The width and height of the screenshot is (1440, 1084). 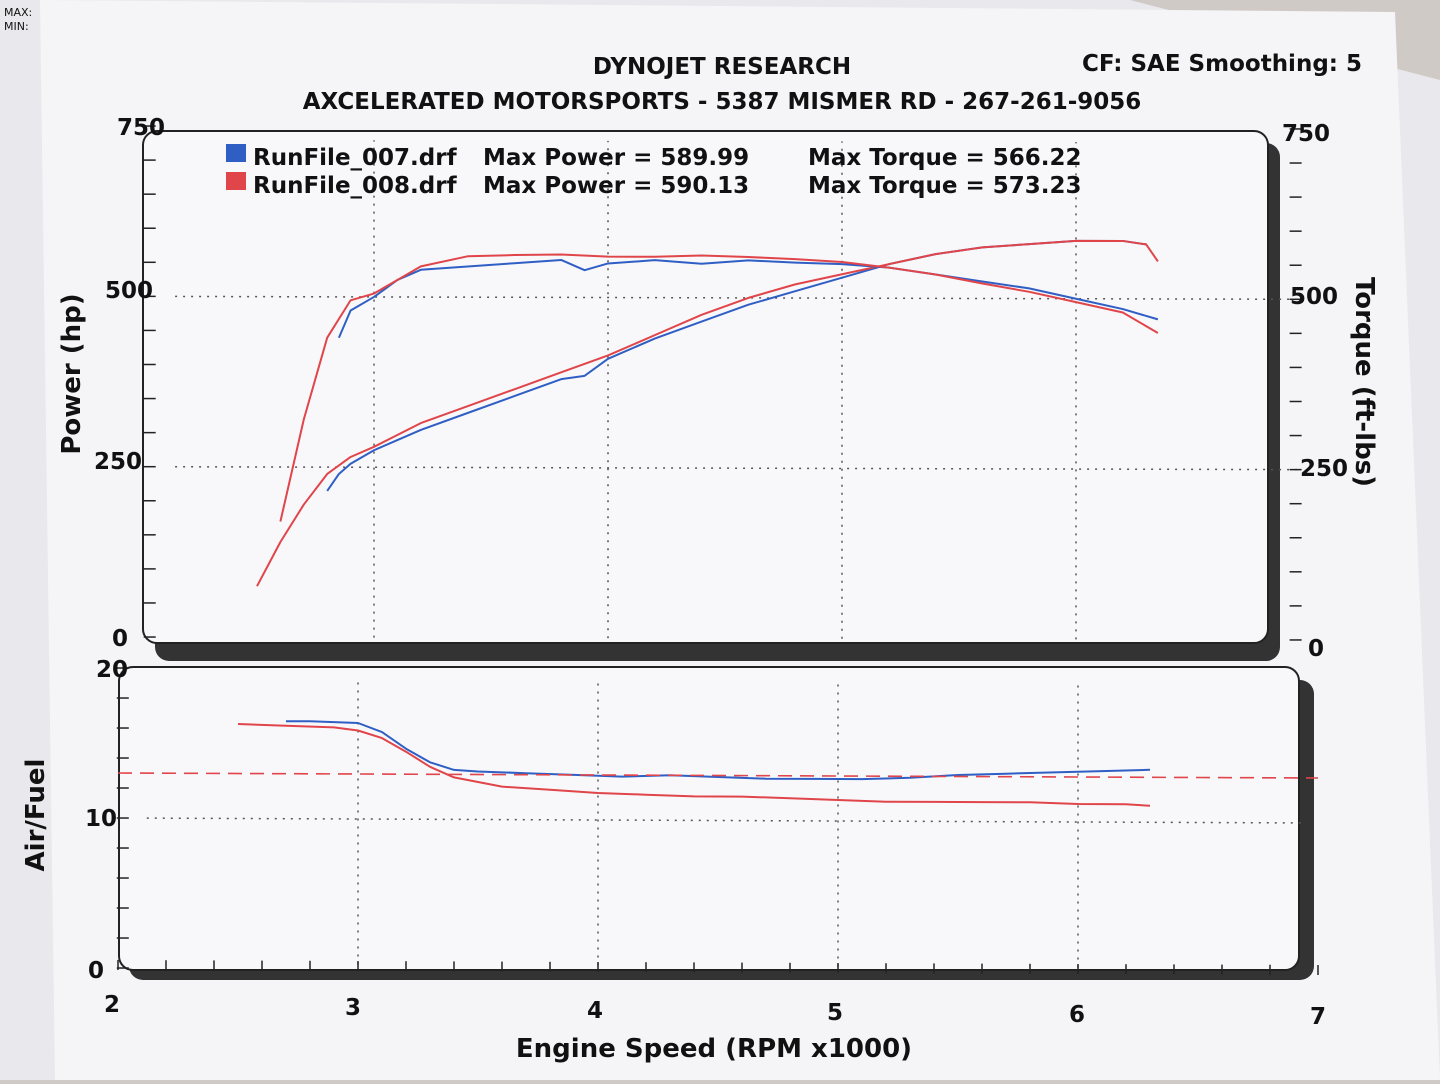 What do you see at coordinates (1324, 469) in the screenshot?
I see `torque-tick-250: 250` at bounding box center [1324, 469].